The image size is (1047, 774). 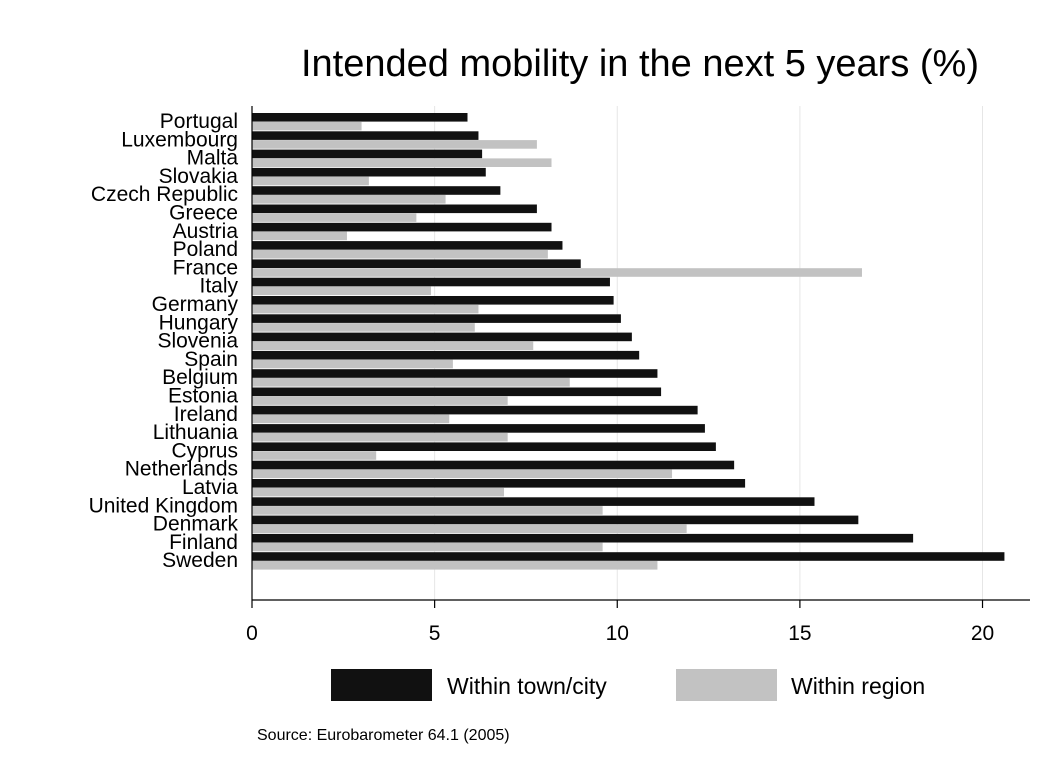 I want to click on legend: Within town/city Within region, so click(x=628, y=685).